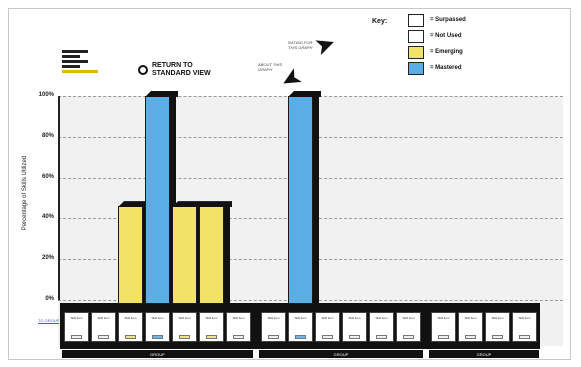 The height and width of the screenshot is (367, 581). I want to click on return-to-standard-view-button: RETURN TO STANDARD VIEW, so click(180, 70).